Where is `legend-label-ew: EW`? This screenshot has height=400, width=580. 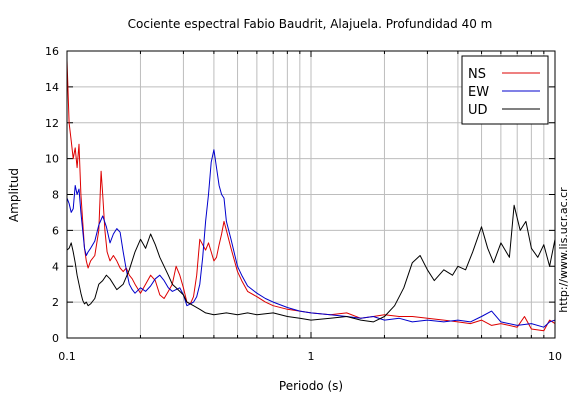
legend-label-ew: EW is located at coordinates (478, 92).